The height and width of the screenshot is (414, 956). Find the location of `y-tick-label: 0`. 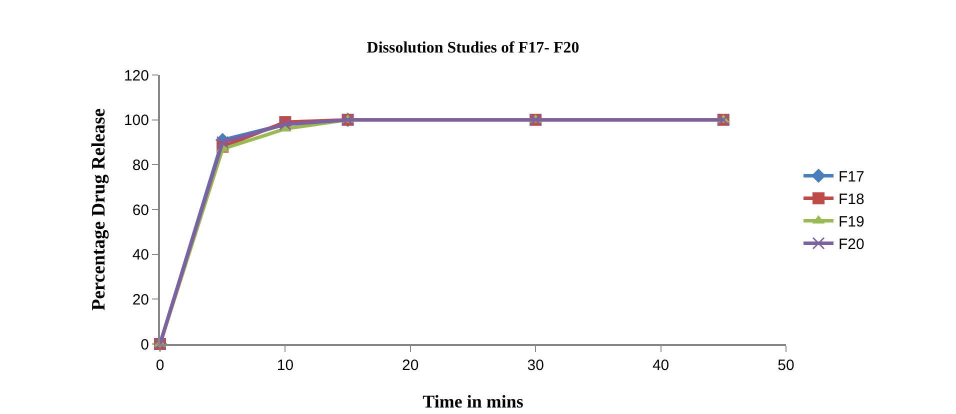

y-tick-label: 0 is located at coordinates (144, 345).